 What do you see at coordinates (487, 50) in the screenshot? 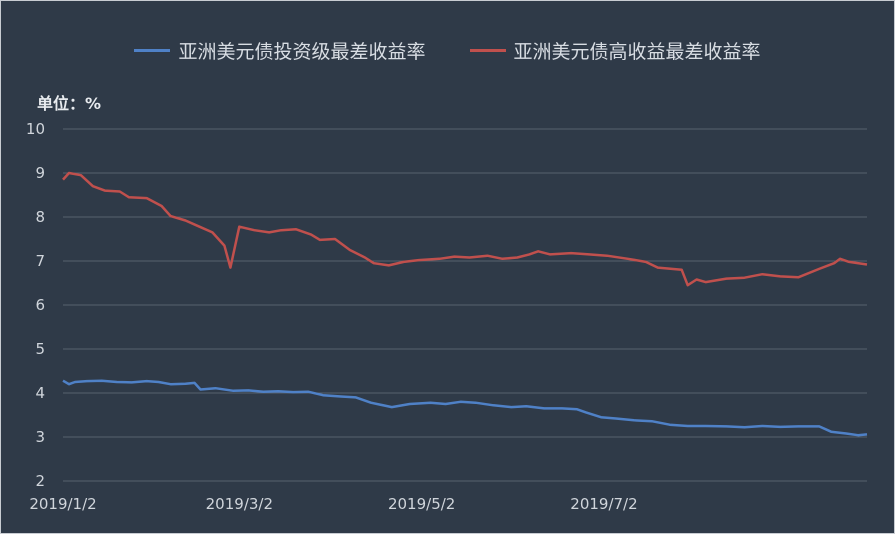
I see `legend-swatch-hy` at bounding box center [487, 50].